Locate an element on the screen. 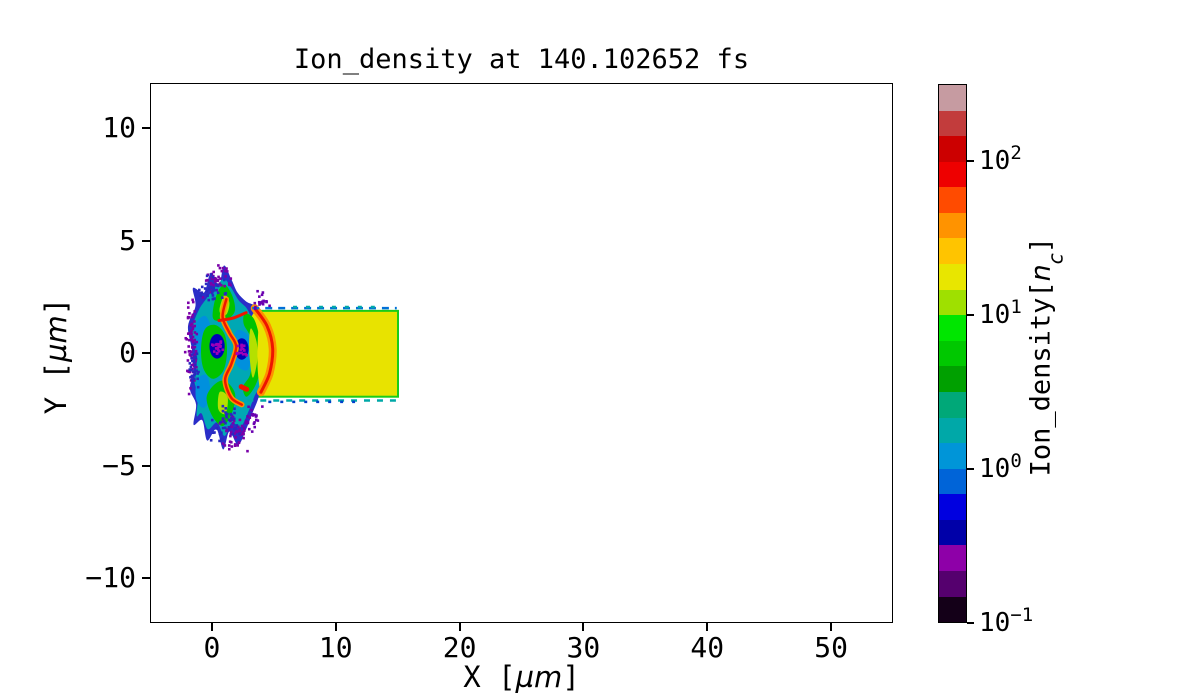 Image resolution: width=1200 pixels, height=700 pixels. plasma-blob is located at coordinates (253, 353).